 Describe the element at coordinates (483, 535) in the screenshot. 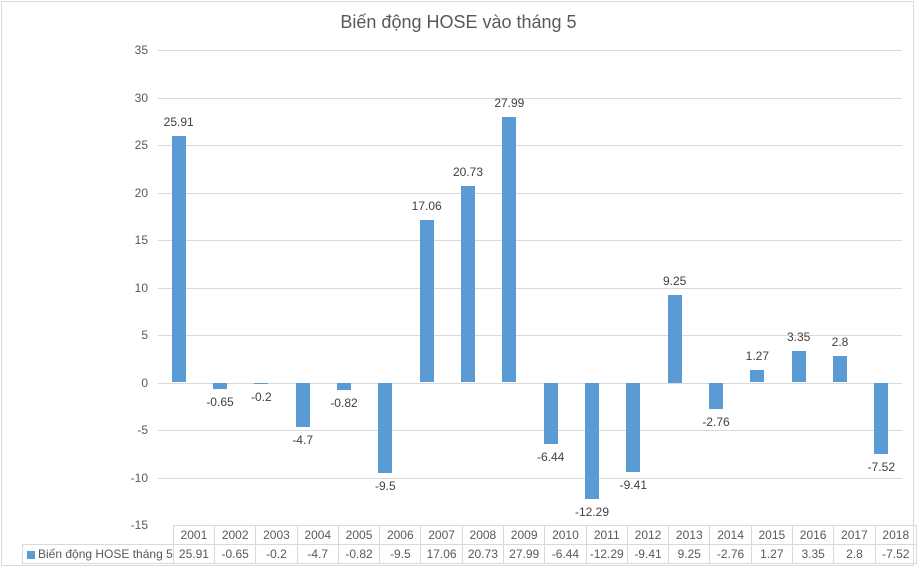

I see `category-label: 2008` at that location.